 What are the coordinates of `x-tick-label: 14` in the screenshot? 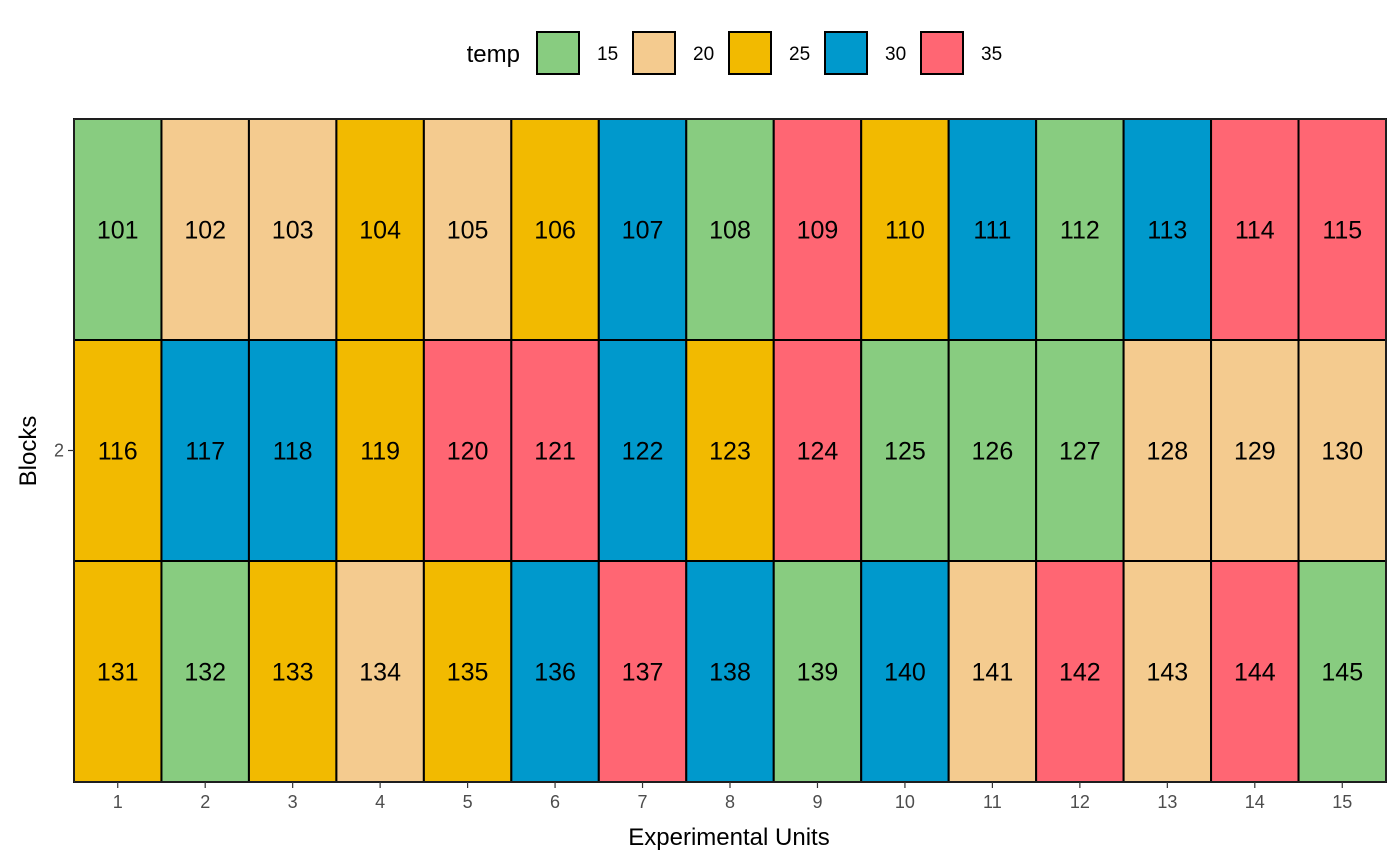 It's located at (1255, 802).